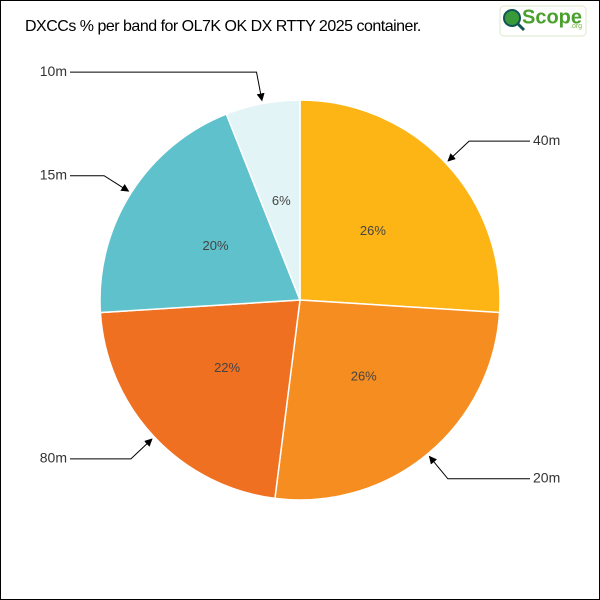 Image resolution: width=600 pixels, height=600 pixels. I want to click on logo-icon-handle, so click(521, 27).